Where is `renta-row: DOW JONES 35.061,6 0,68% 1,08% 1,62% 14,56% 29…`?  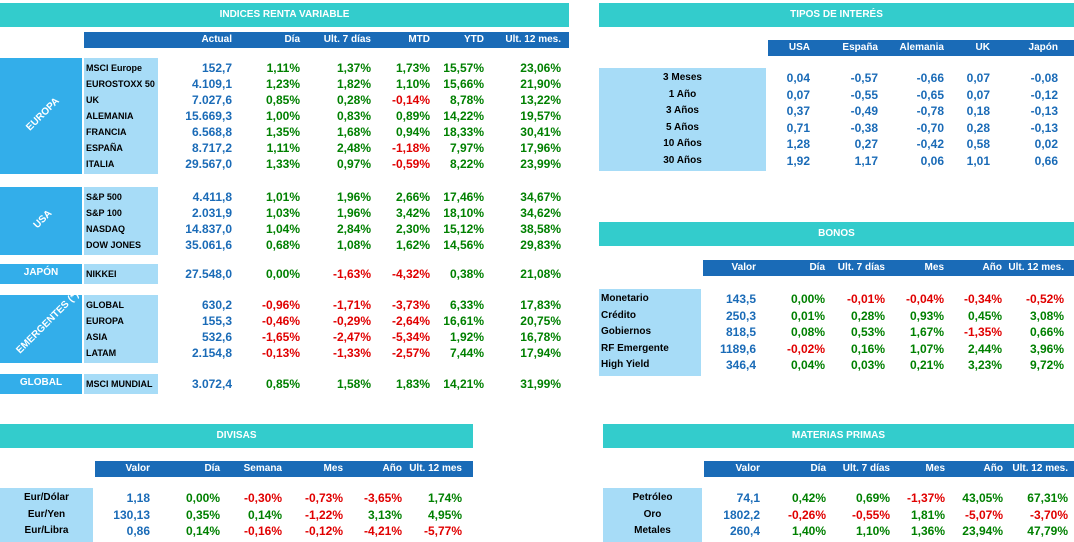
renta-row: DOW JONES 35.061,6 0,68% 1,08% 1,62% 14,56% 29… is located at coordinates (537, 245).